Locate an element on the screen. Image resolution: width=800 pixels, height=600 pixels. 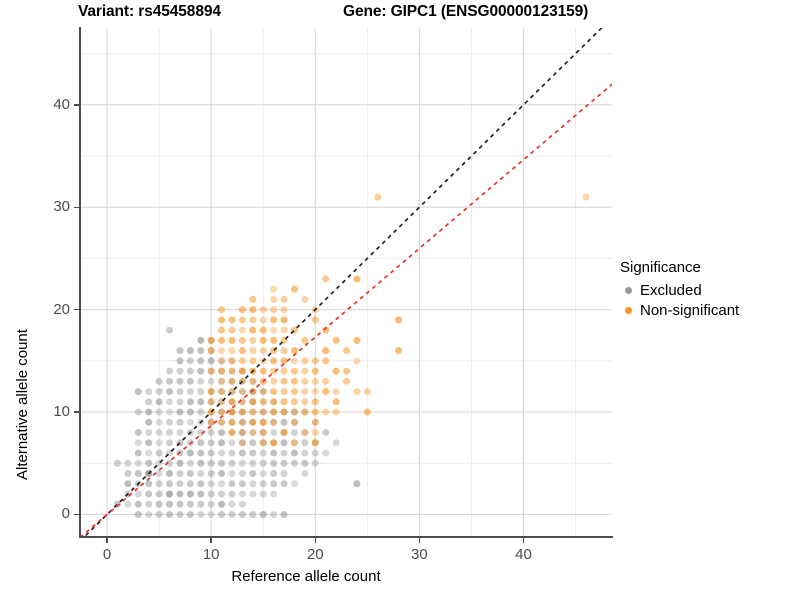
legend-item-excluded: Excluded is located at coordinates (679, 290).